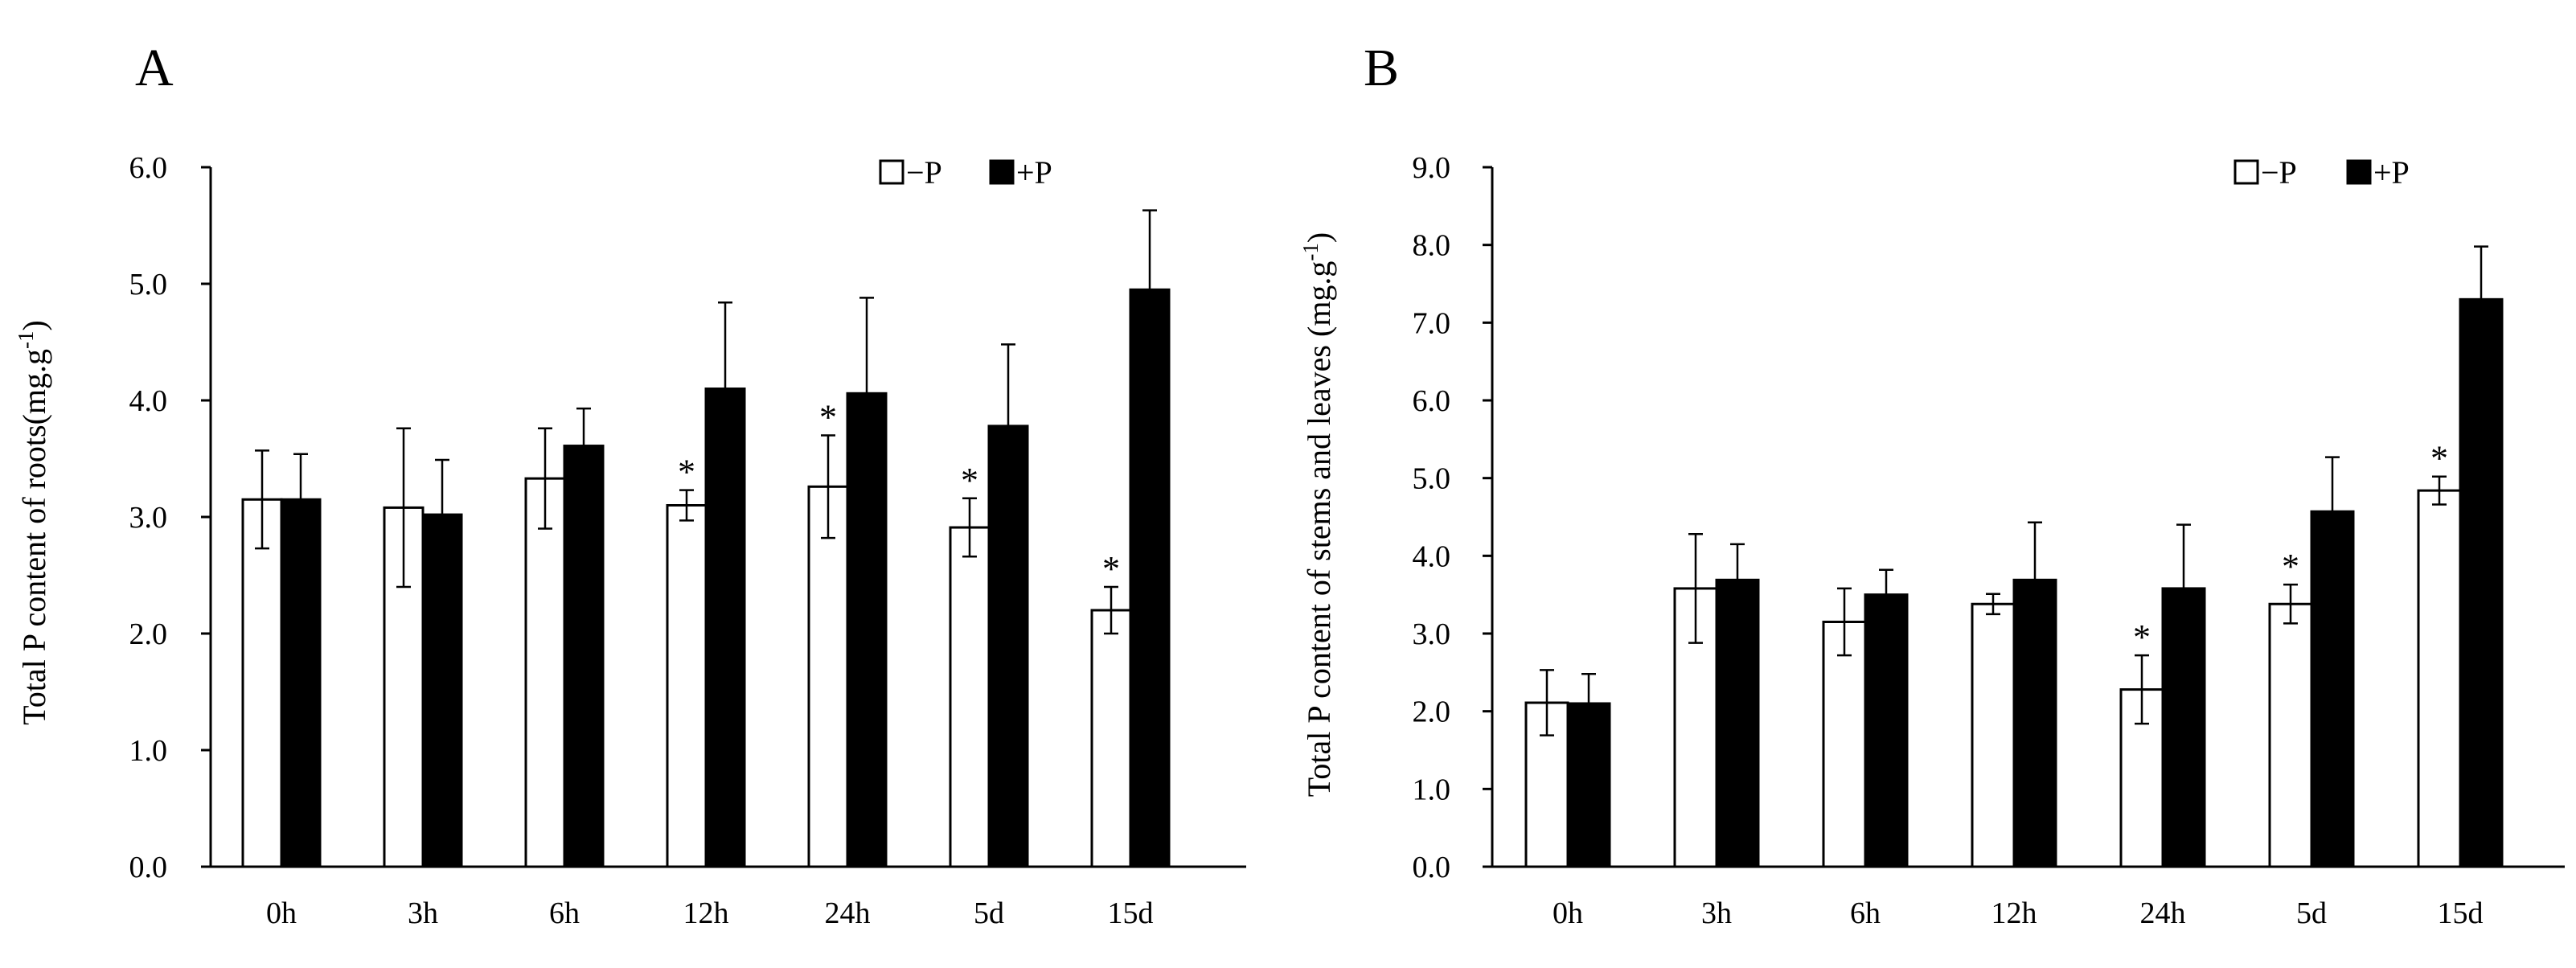  Describe the element at coordinates (1432, 867) in the screenshot. I see `y-tick-label-b: 0.0` at that location.